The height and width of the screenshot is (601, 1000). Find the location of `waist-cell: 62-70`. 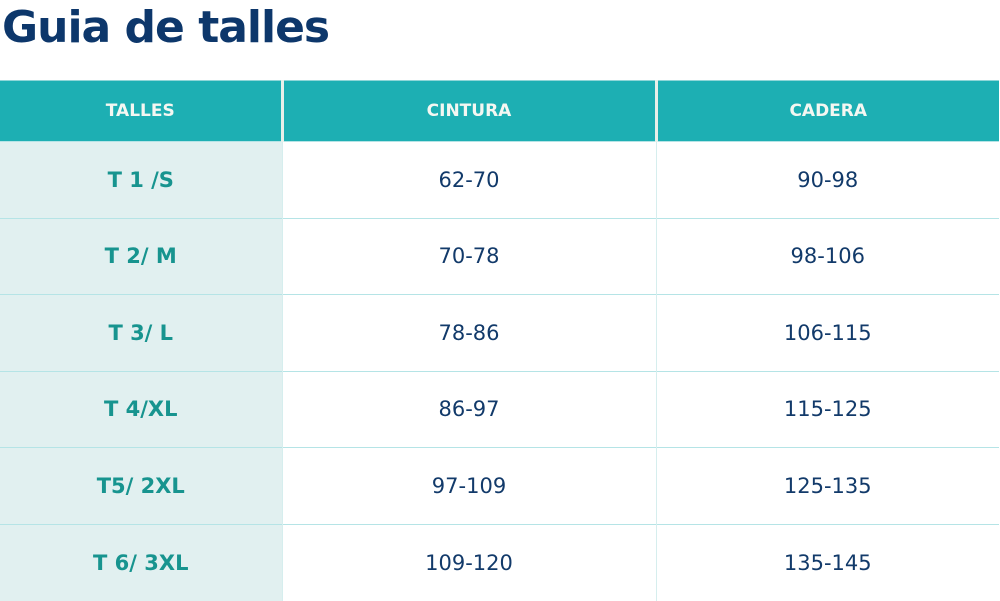

waist-cell: 62-70 is located at coordinates (468, 179).